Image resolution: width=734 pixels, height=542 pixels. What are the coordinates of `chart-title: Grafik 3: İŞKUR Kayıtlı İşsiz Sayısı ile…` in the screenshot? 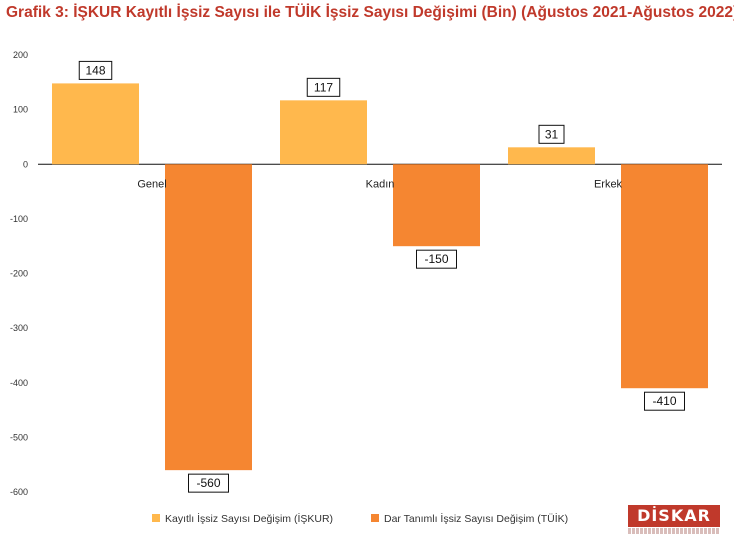 It's located at (370, 12).